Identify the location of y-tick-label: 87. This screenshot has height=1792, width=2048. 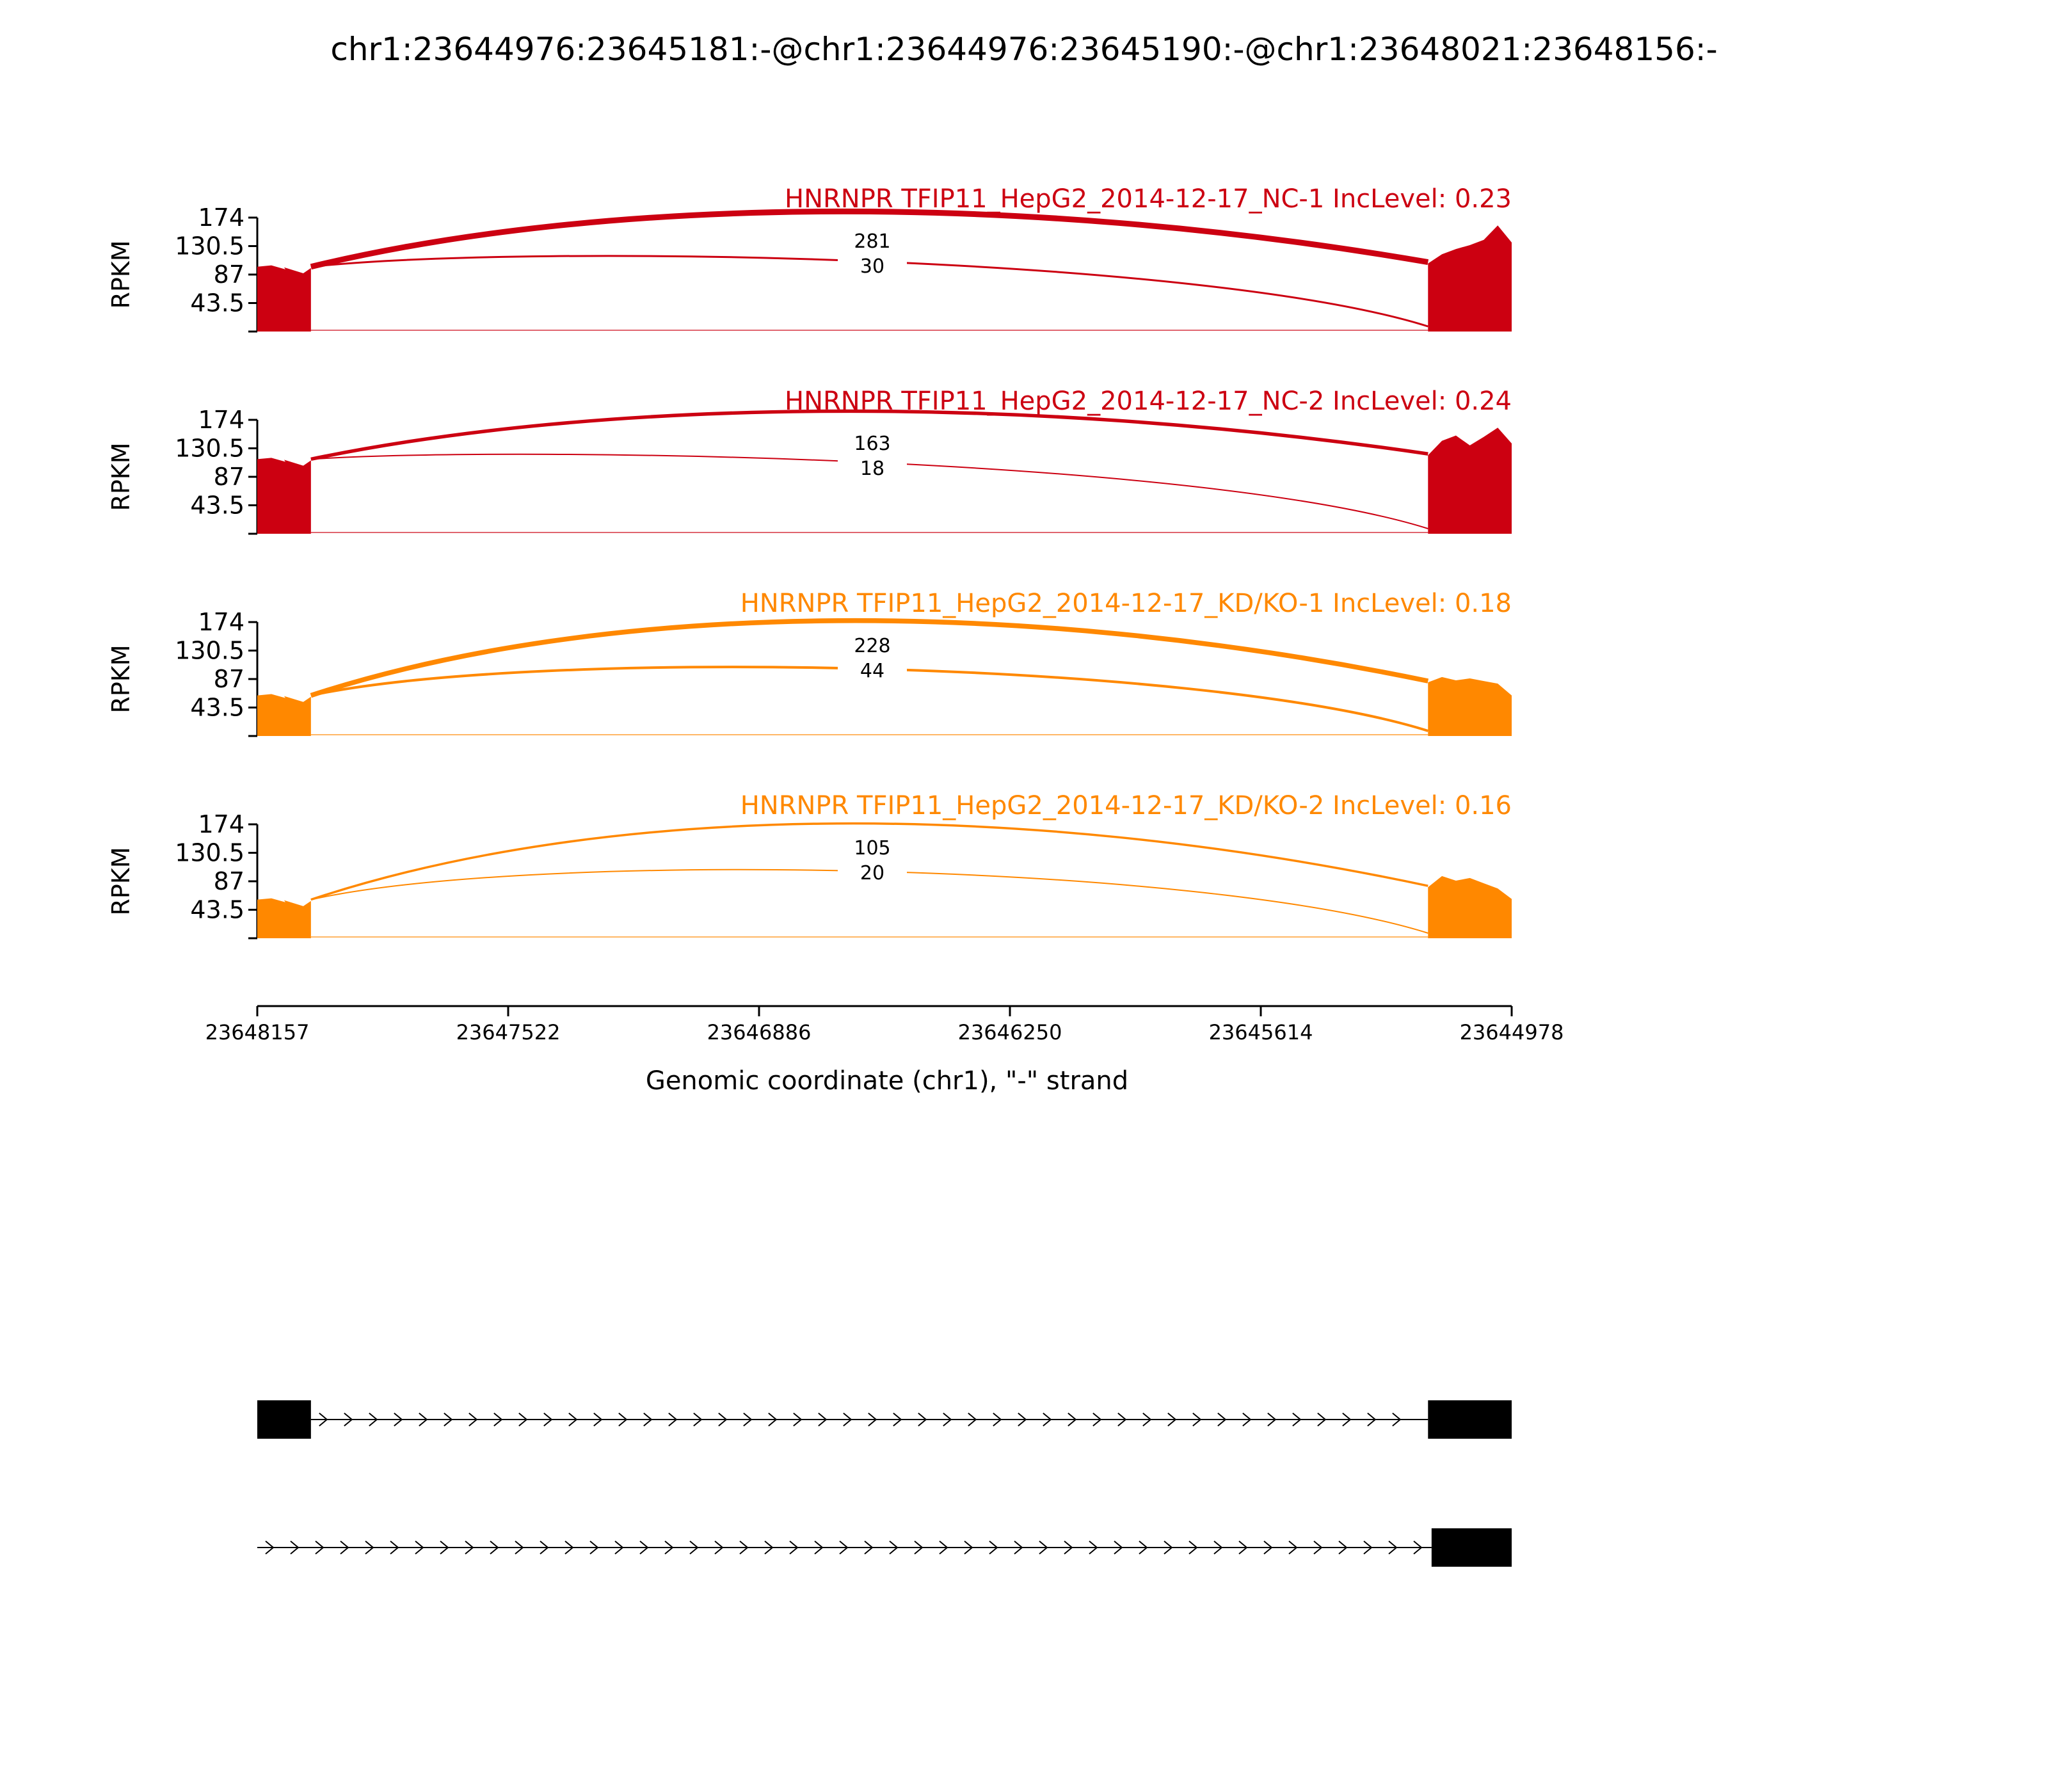
(229, 477).